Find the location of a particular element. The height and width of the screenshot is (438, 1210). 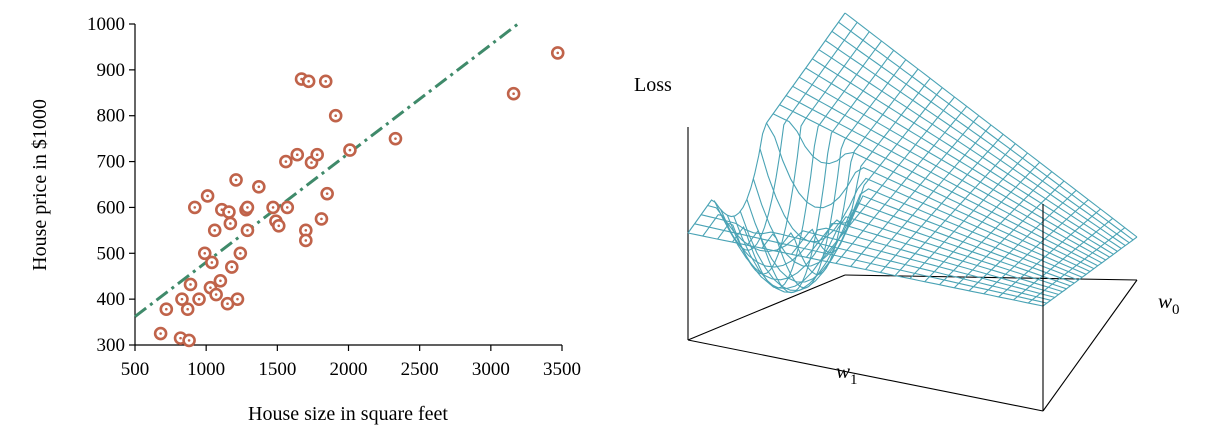

w1-label-sub: 1 is located at coordinates (854, 380).